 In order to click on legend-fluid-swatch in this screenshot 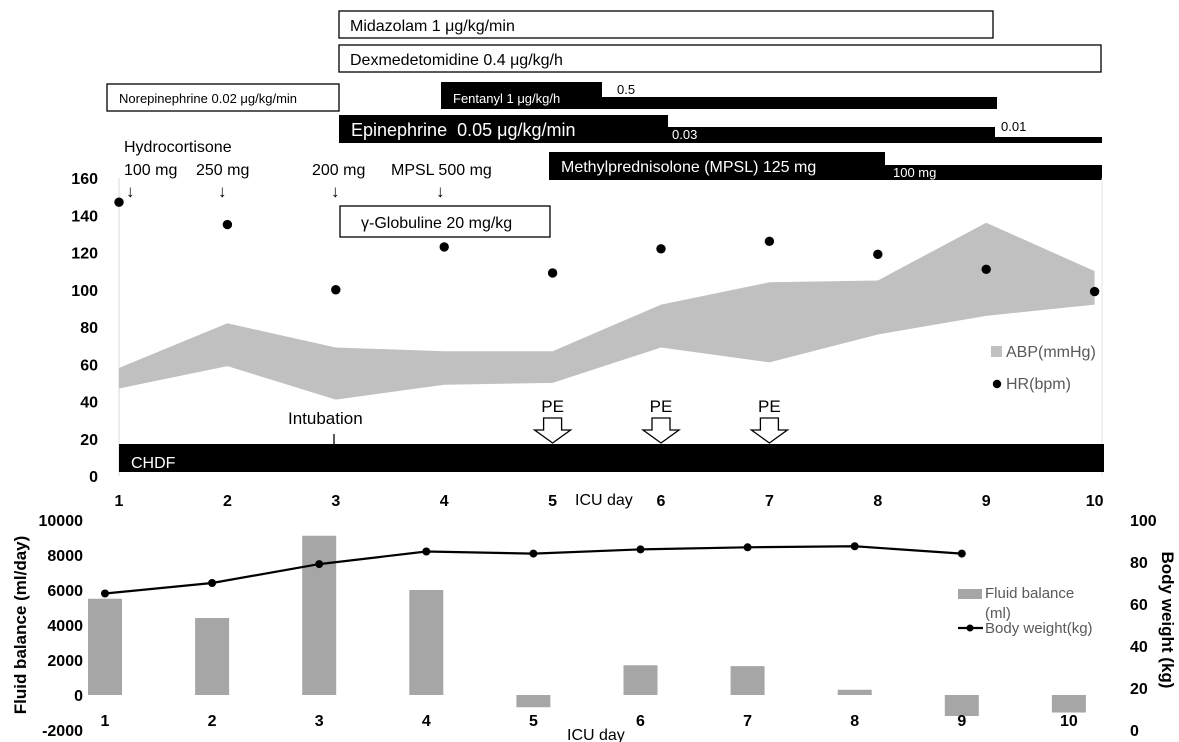, I will do `click(970, 594)`.